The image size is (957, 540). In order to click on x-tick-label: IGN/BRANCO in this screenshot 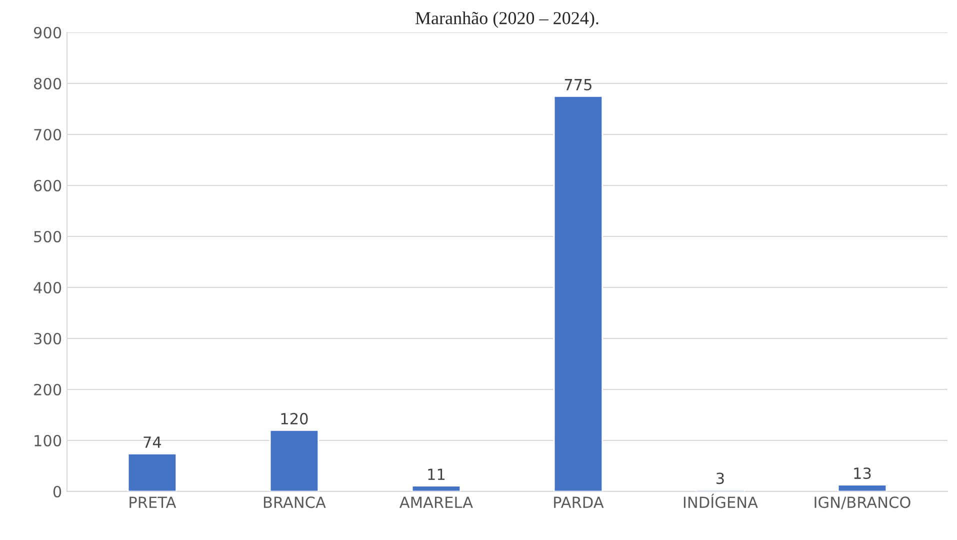, I will do `click(862, 503)`.